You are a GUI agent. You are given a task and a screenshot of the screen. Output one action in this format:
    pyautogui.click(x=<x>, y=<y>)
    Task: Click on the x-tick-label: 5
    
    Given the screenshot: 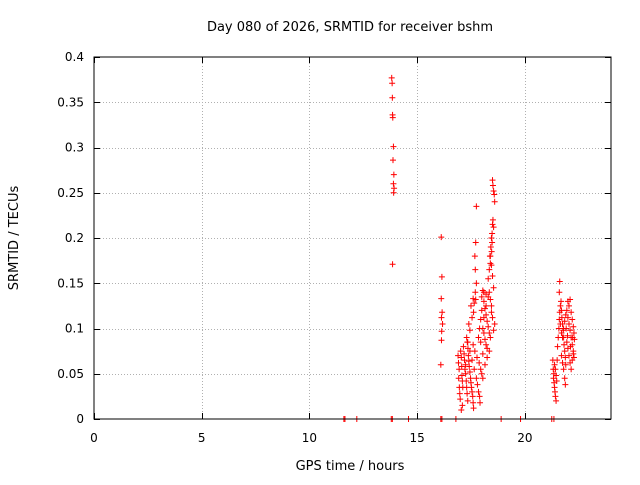 What is the action you would take?
    pyautogui.click(x=202, y=438)
    